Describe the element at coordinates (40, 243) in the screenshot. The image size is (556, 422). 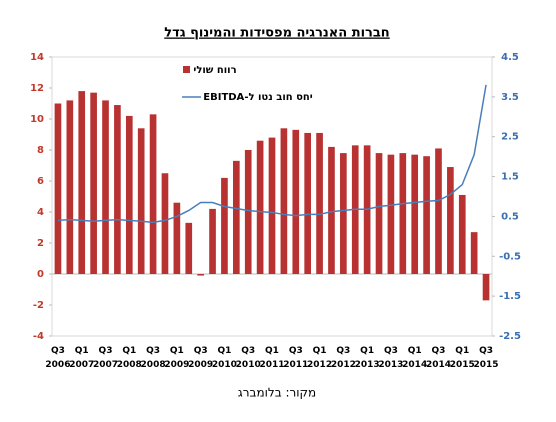
I see `y-tick-label: 2` at that location.